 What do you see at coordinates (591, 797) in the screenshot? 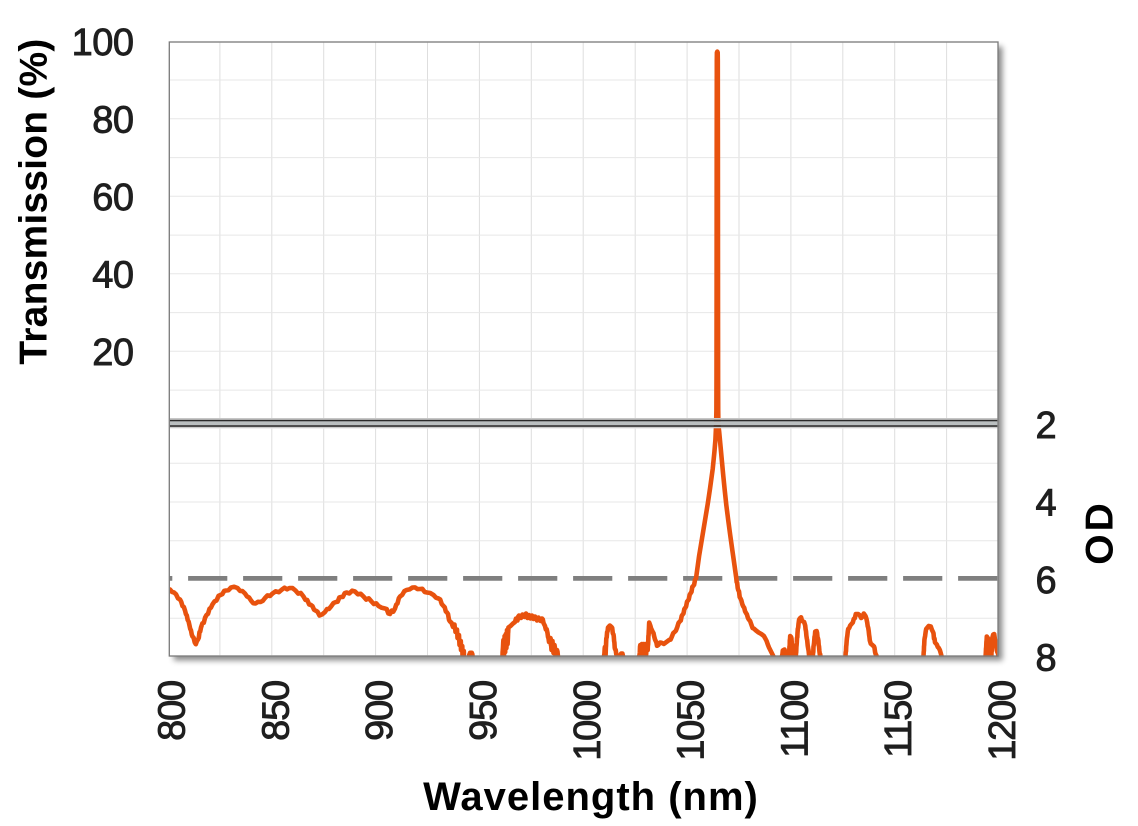
I see `svg-text: Wavelength (nm)` at bounding box center [591, 797].